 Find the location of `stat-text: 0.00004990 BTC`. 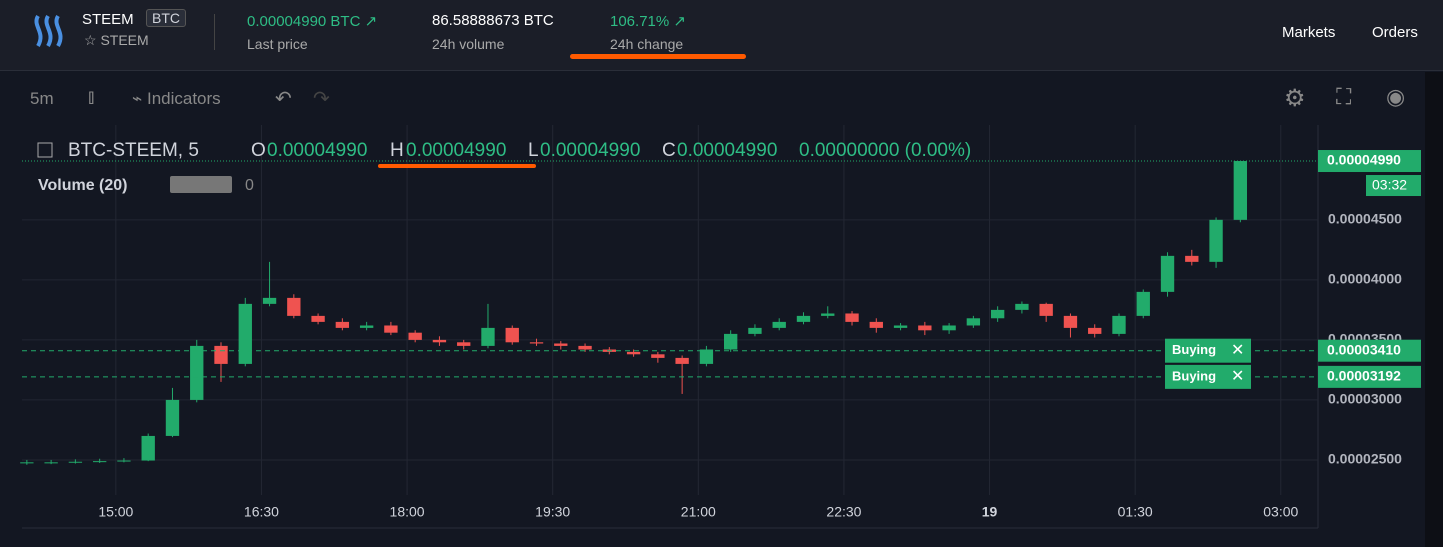

stat-text: 0.00004990 BTC is located at coordinates (304, 21).